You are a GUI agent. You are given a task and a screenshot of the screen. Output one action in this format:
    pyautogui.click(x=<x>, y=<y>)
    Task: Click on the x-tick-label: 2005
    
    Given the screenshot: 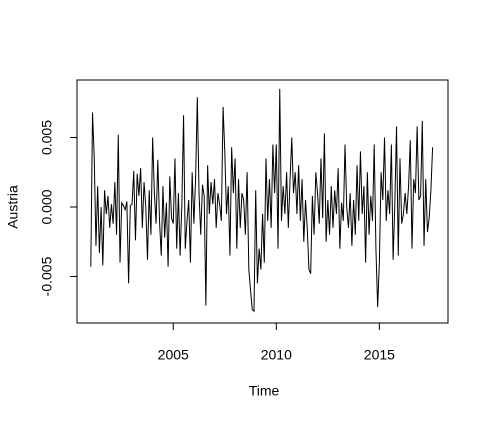 What is the action you would take?
    pyautogui.click(x=173, y=355)
    